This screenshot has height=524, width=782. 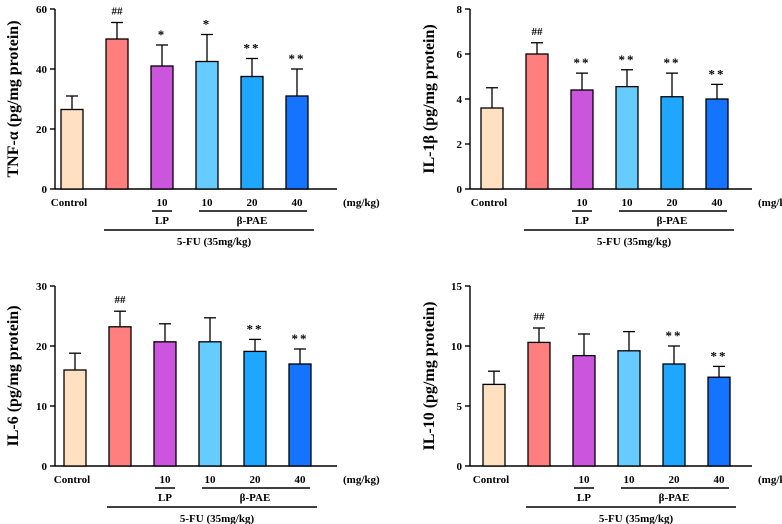 What do you see at coordinates (460, 10) in the screenshot?
I see `y-tick-label: 8` at bounding box center [460, 10].